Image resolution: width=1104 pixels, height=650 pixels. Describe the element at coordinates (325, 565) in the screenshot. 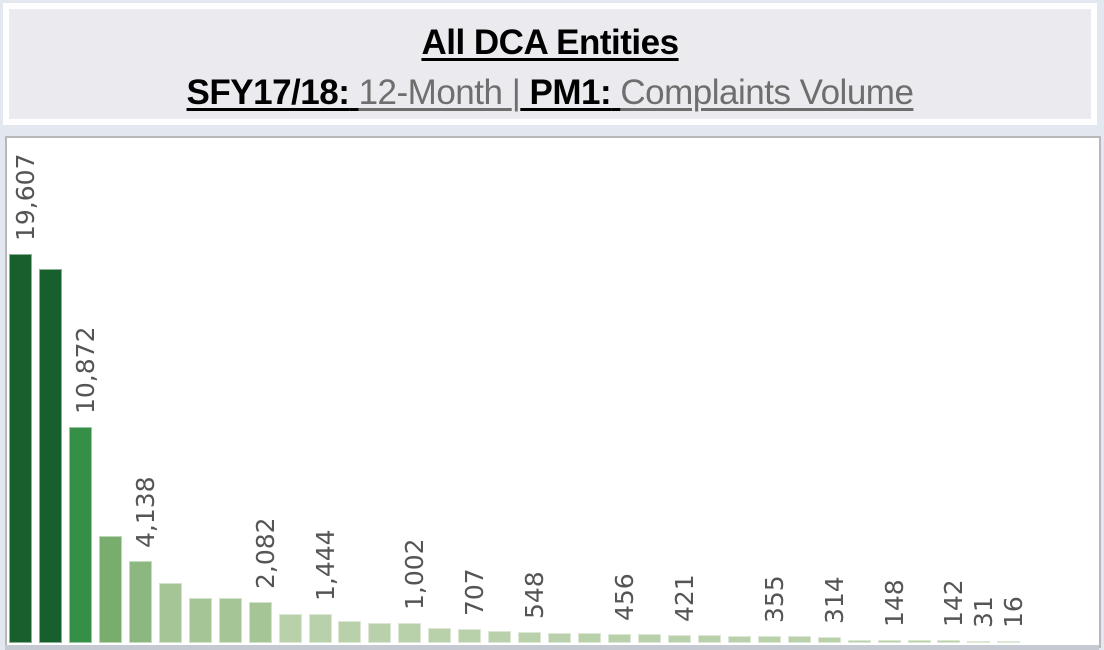

I see `data-label: 1,444` at that location.